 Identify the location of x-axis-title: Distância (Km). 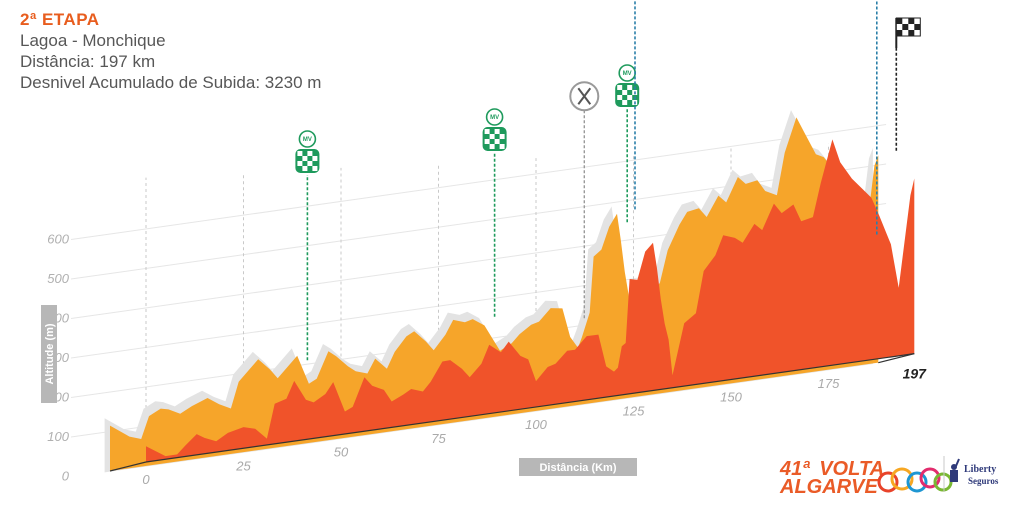
(578, 467).